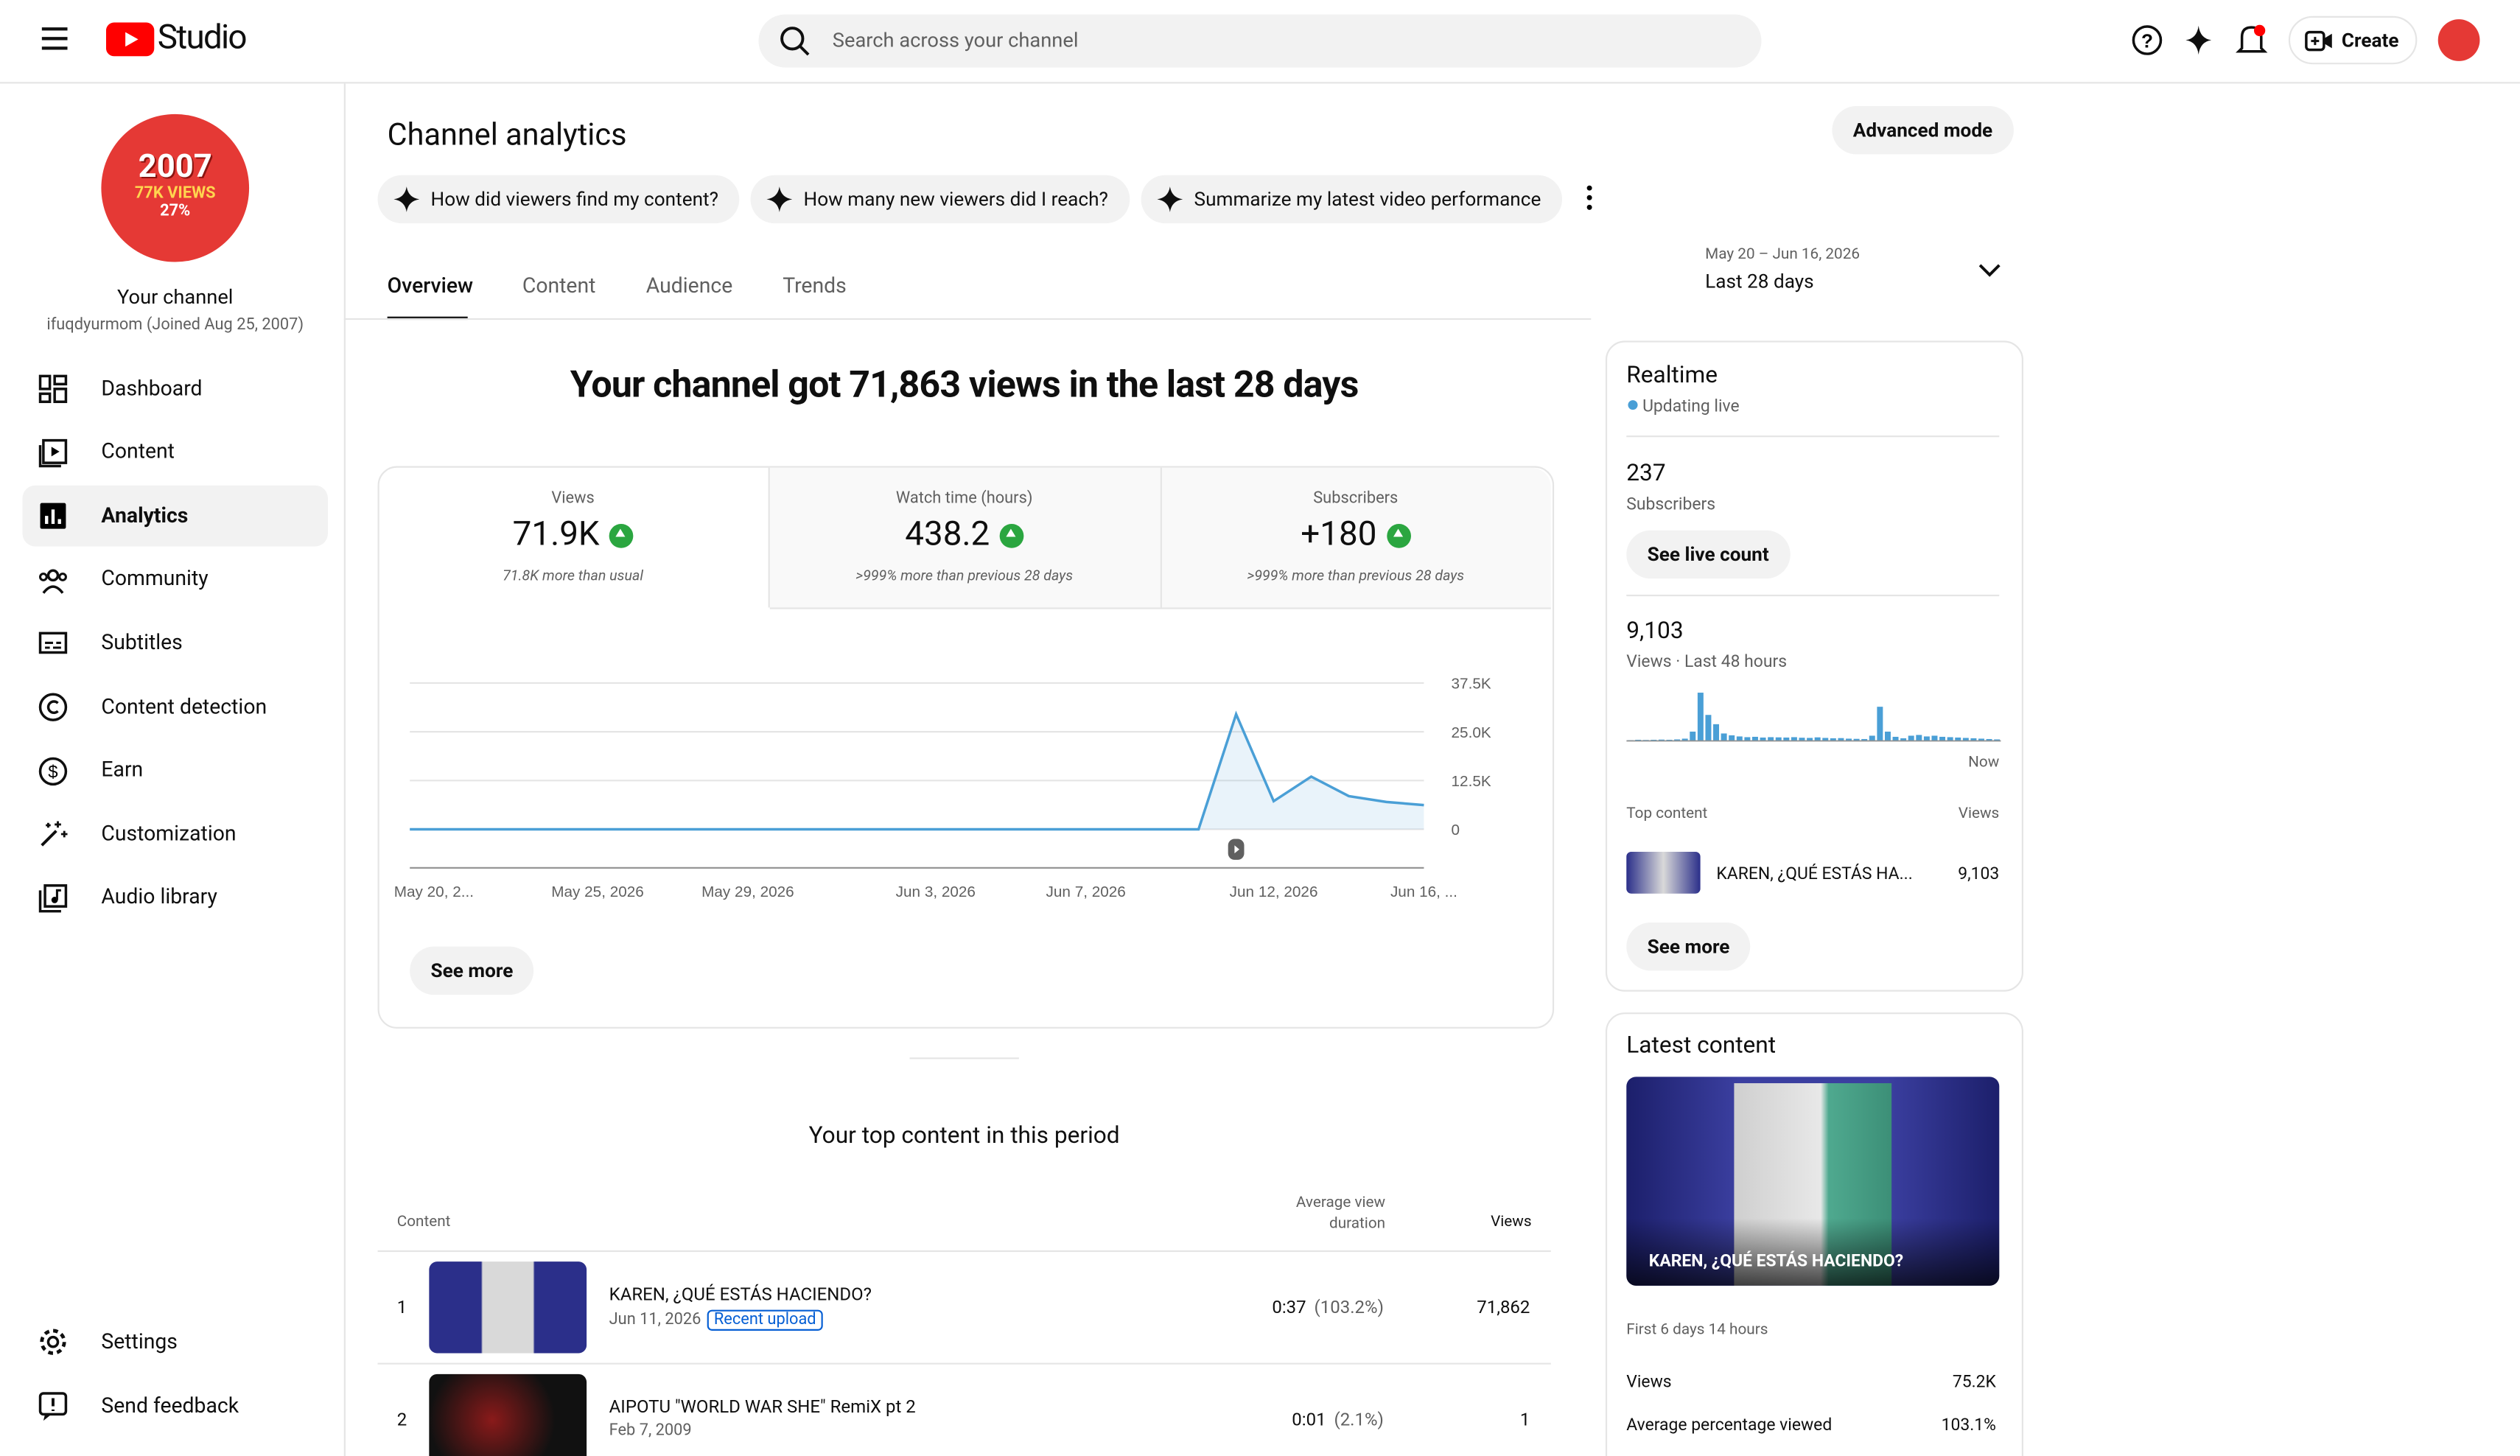  I want to click on prompt-chip: Summarize my latest video performance, so click(1351, 199).